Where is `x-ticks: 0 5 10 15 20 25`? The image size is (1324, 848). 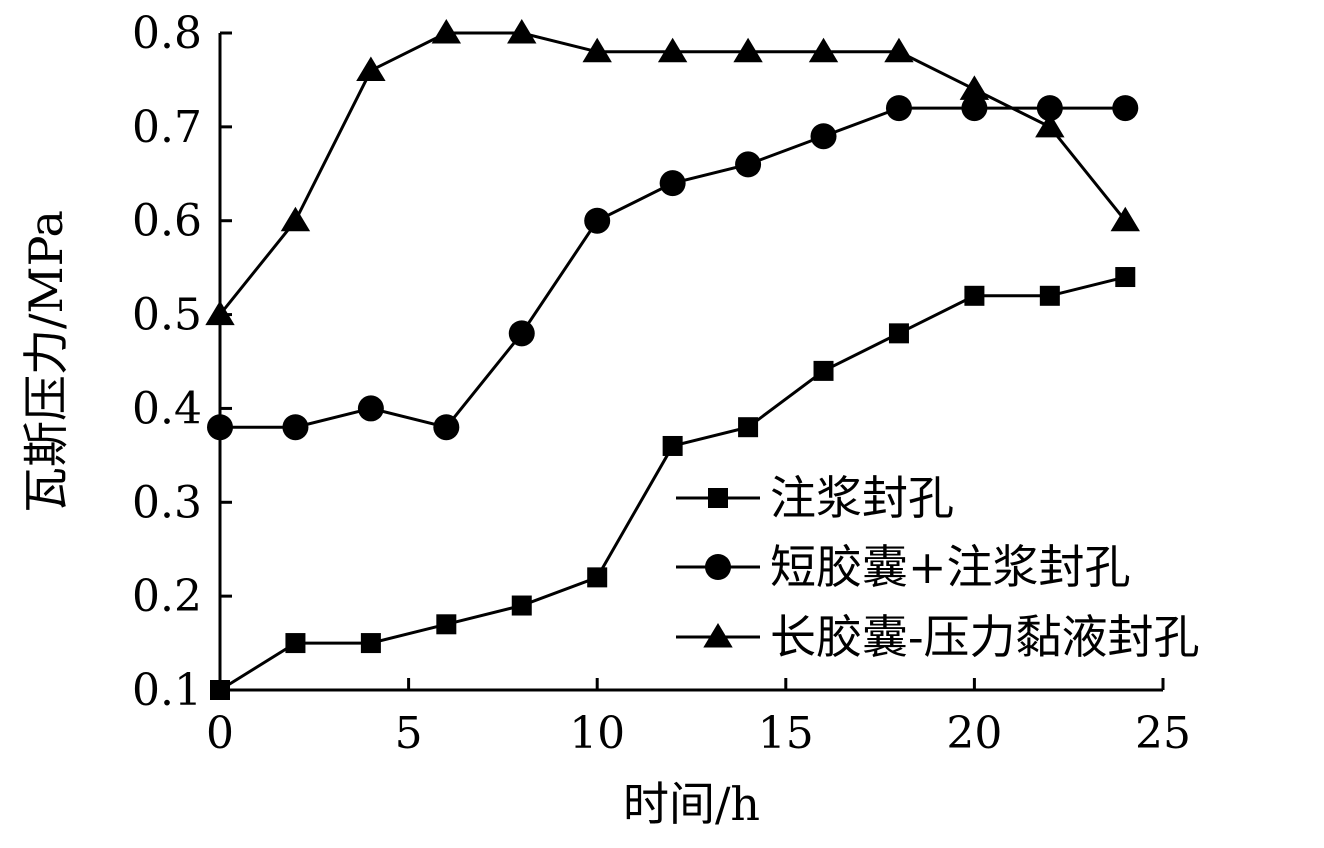
x-ticks: 0 5 10 15 20 25 is located at coordinates (698, 718).